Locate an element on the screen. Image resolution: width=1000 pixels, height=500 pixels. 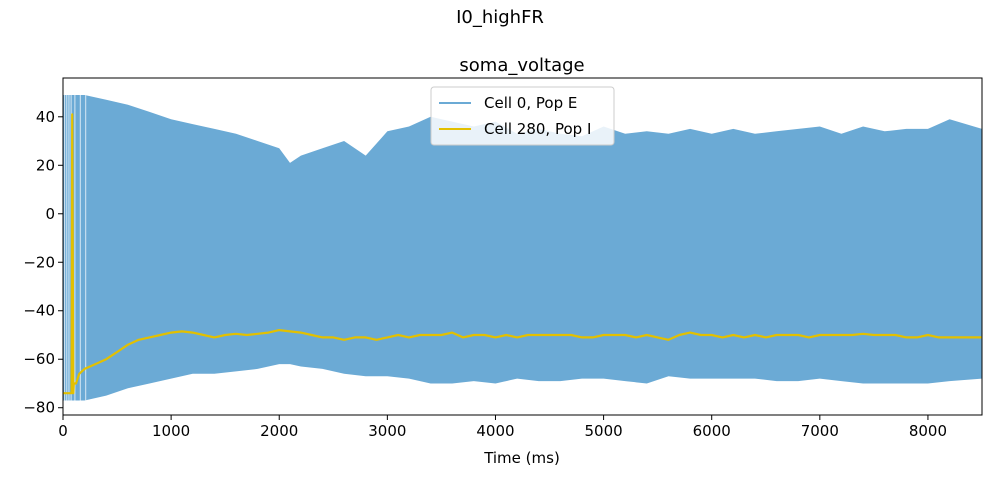
y-tick-label: −20 is located at coordinates (39, 262).